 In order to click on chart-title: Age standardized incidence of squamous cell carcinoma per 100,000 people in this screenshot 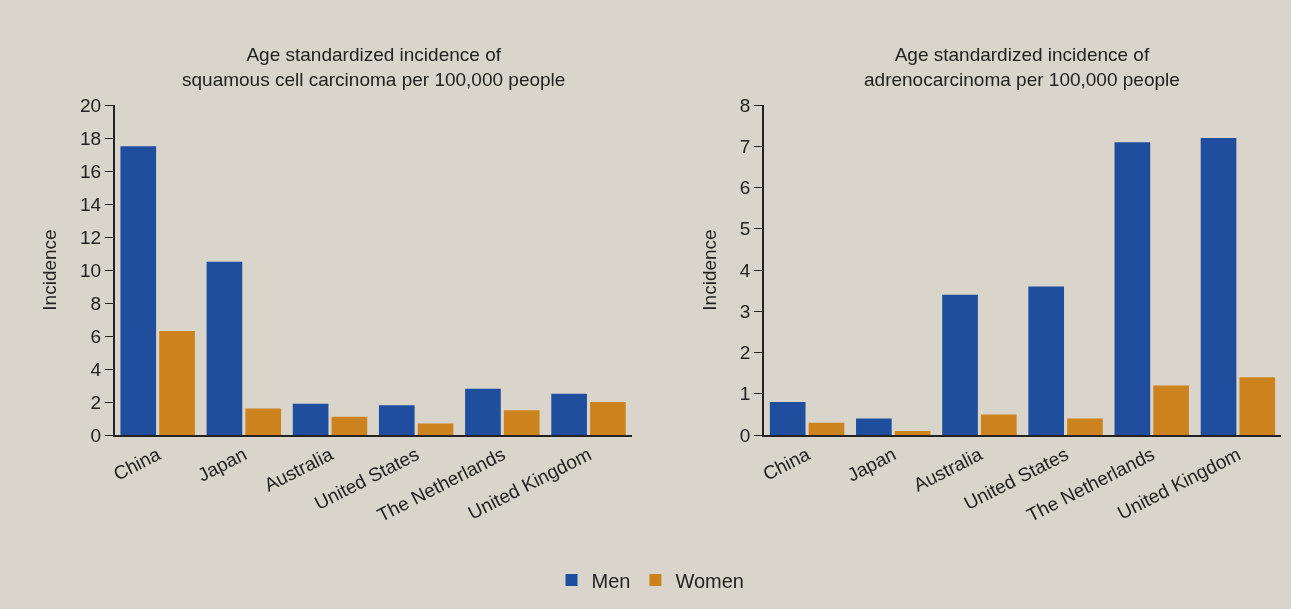, I will do `click(374, 67)`.